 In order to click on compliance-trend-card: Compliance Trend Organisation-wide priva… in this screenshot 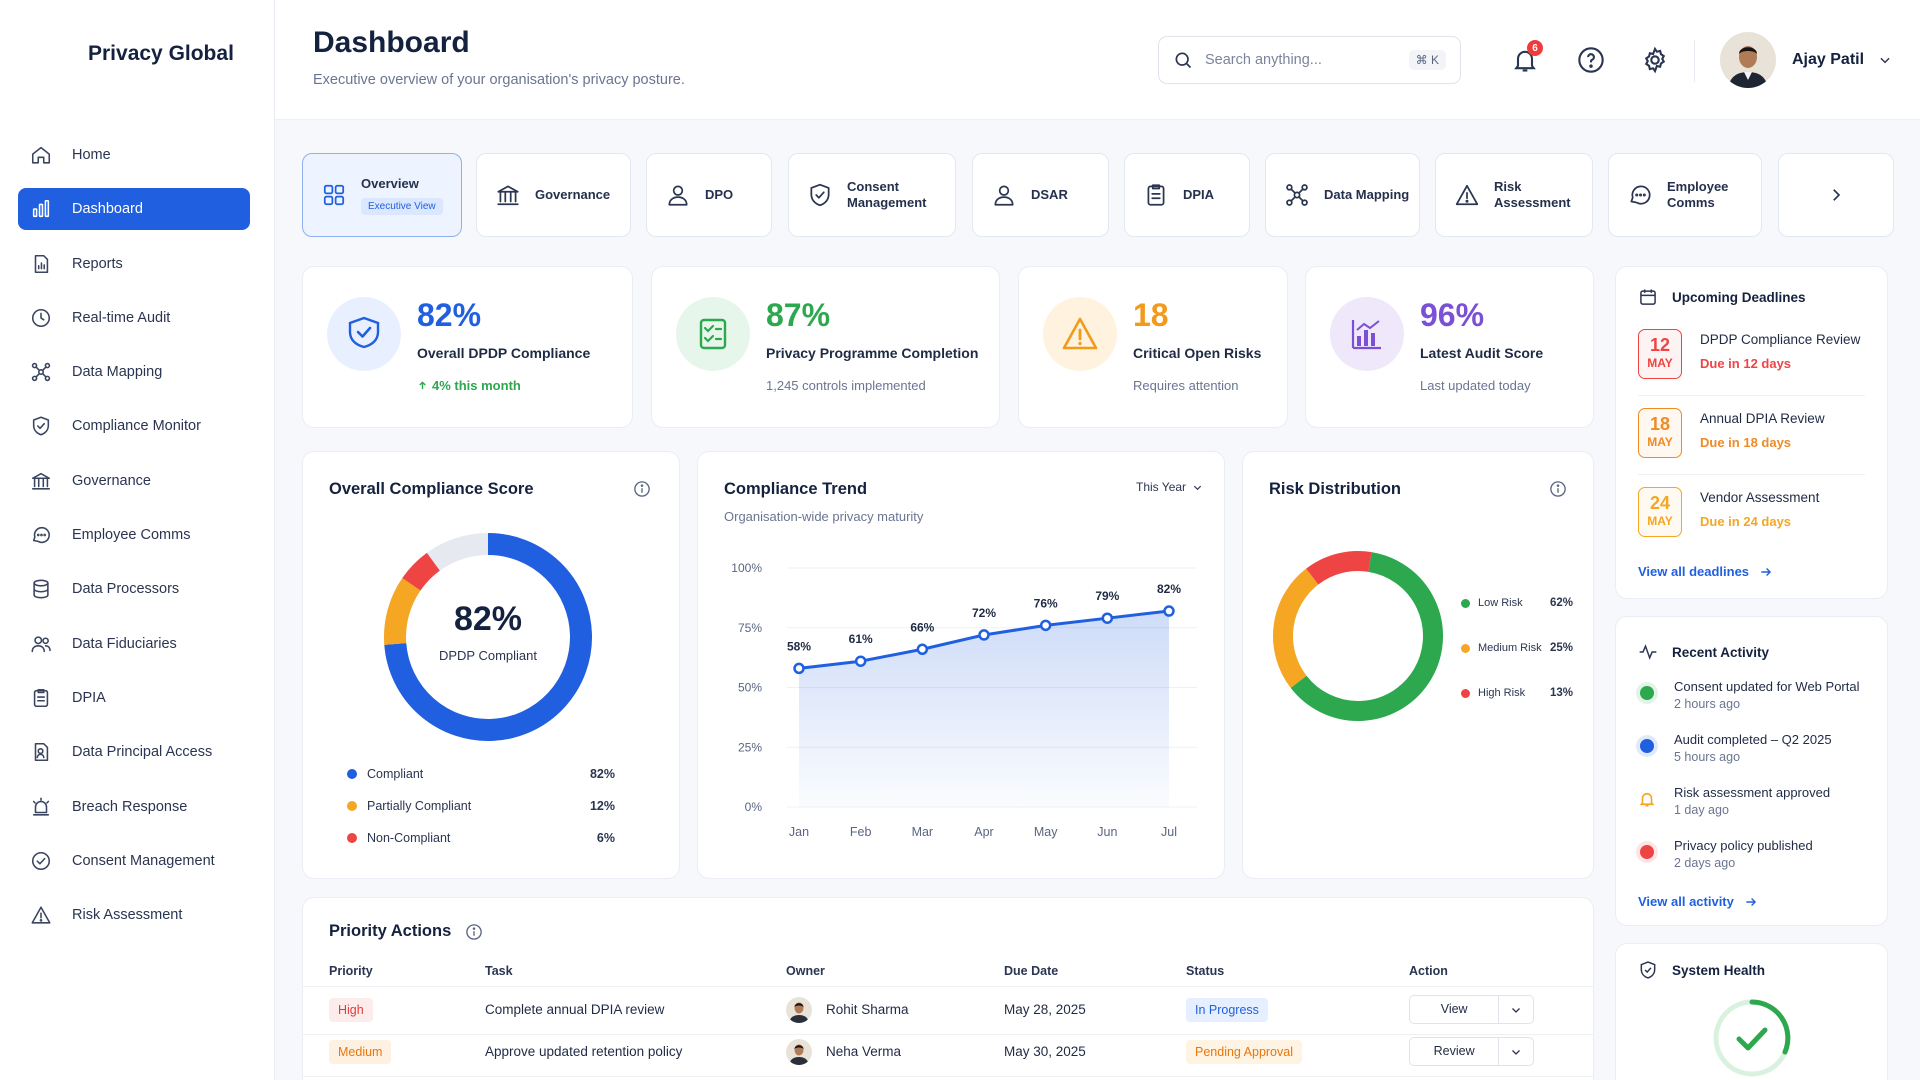, I will do `click(961, 665)`.